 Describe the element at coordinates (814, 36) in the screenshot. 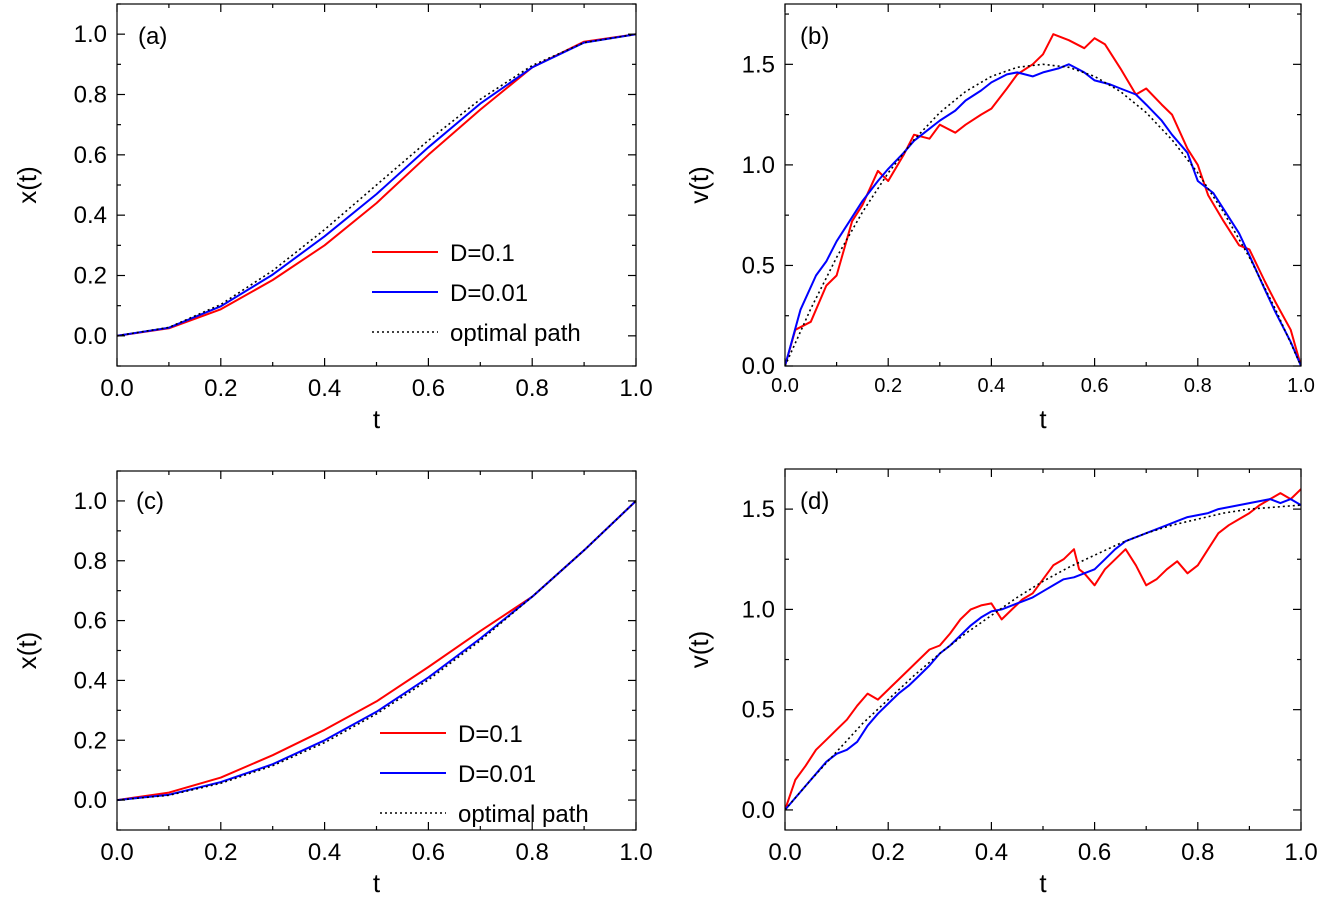

I see `panel-tag: (b)` at that location.